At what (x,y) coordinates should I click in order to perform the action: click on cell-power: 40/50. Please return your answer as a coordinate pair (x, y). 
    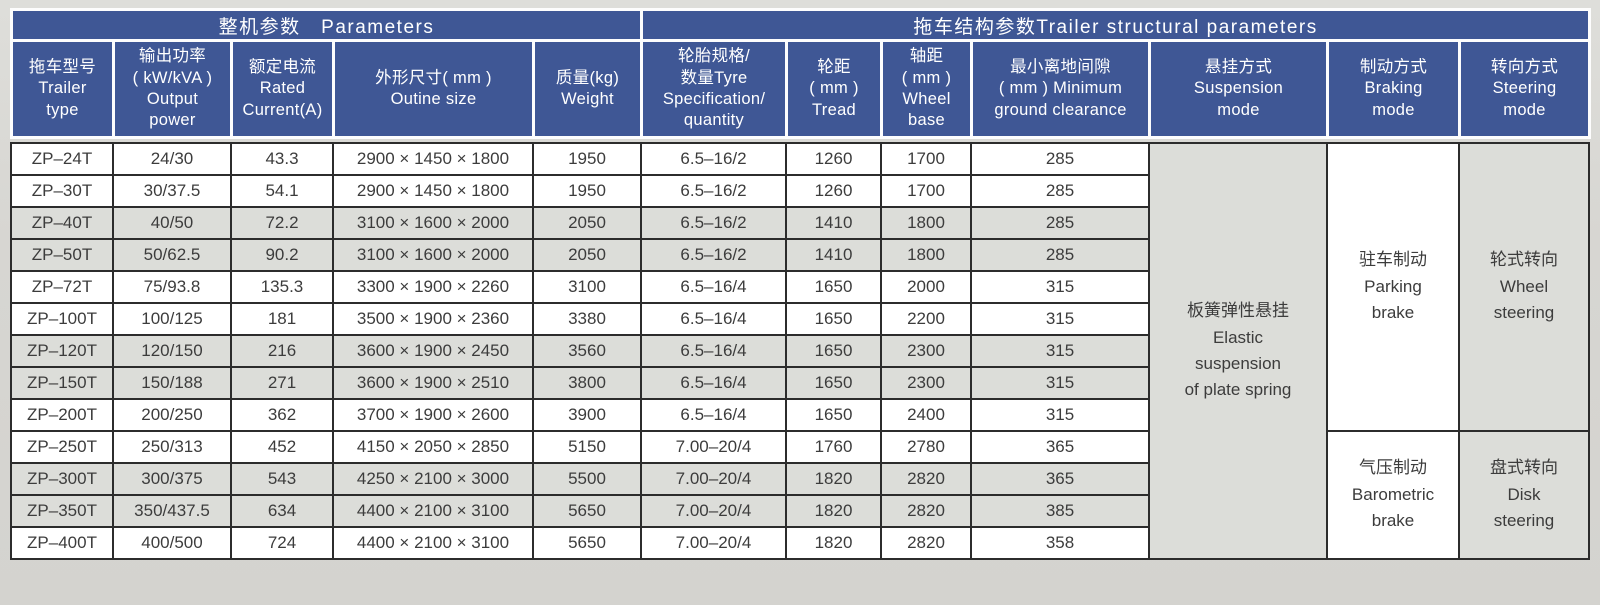
    Looking at the image, I should click on (172, 223).